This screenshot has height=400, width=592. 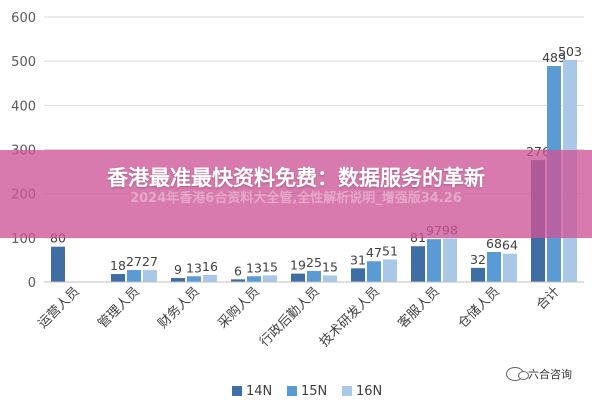 What do you see at coordinates (290, 317) in the screenshot?
I see `category-label: 行政后勤人员` at bounding box center [290, 317].